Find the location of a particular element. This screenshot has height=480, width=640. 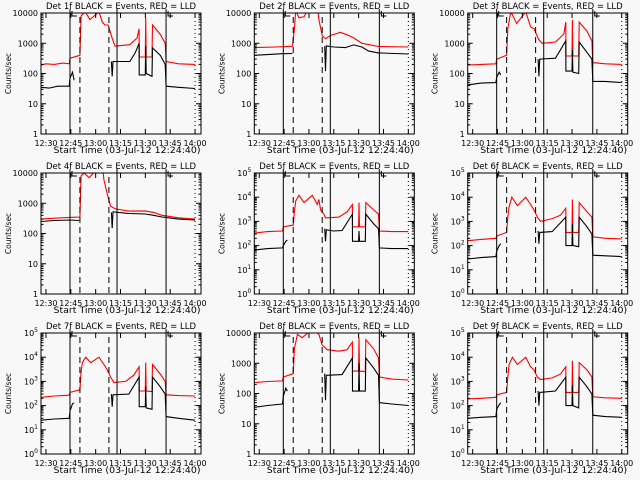

panel-title: Det 4f BLACK = Events, RED = LLD is located at coordinates (121, 167).